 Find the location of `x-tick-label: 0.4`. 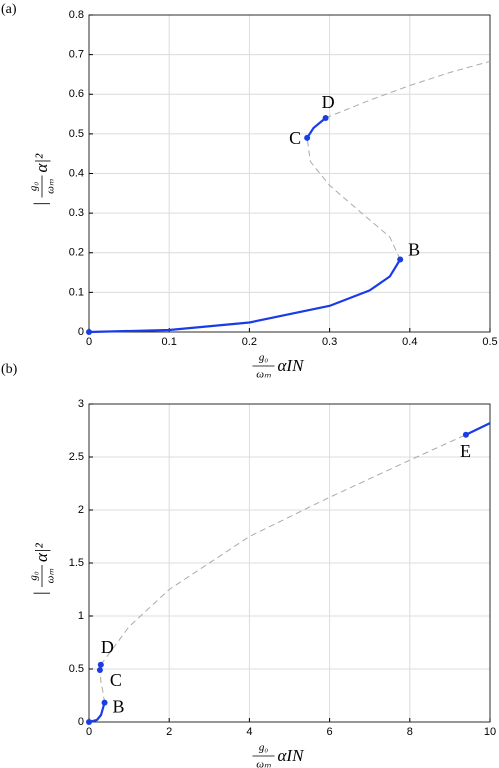

x-tick-label: 0.4 is located at coordinates (409, 342).